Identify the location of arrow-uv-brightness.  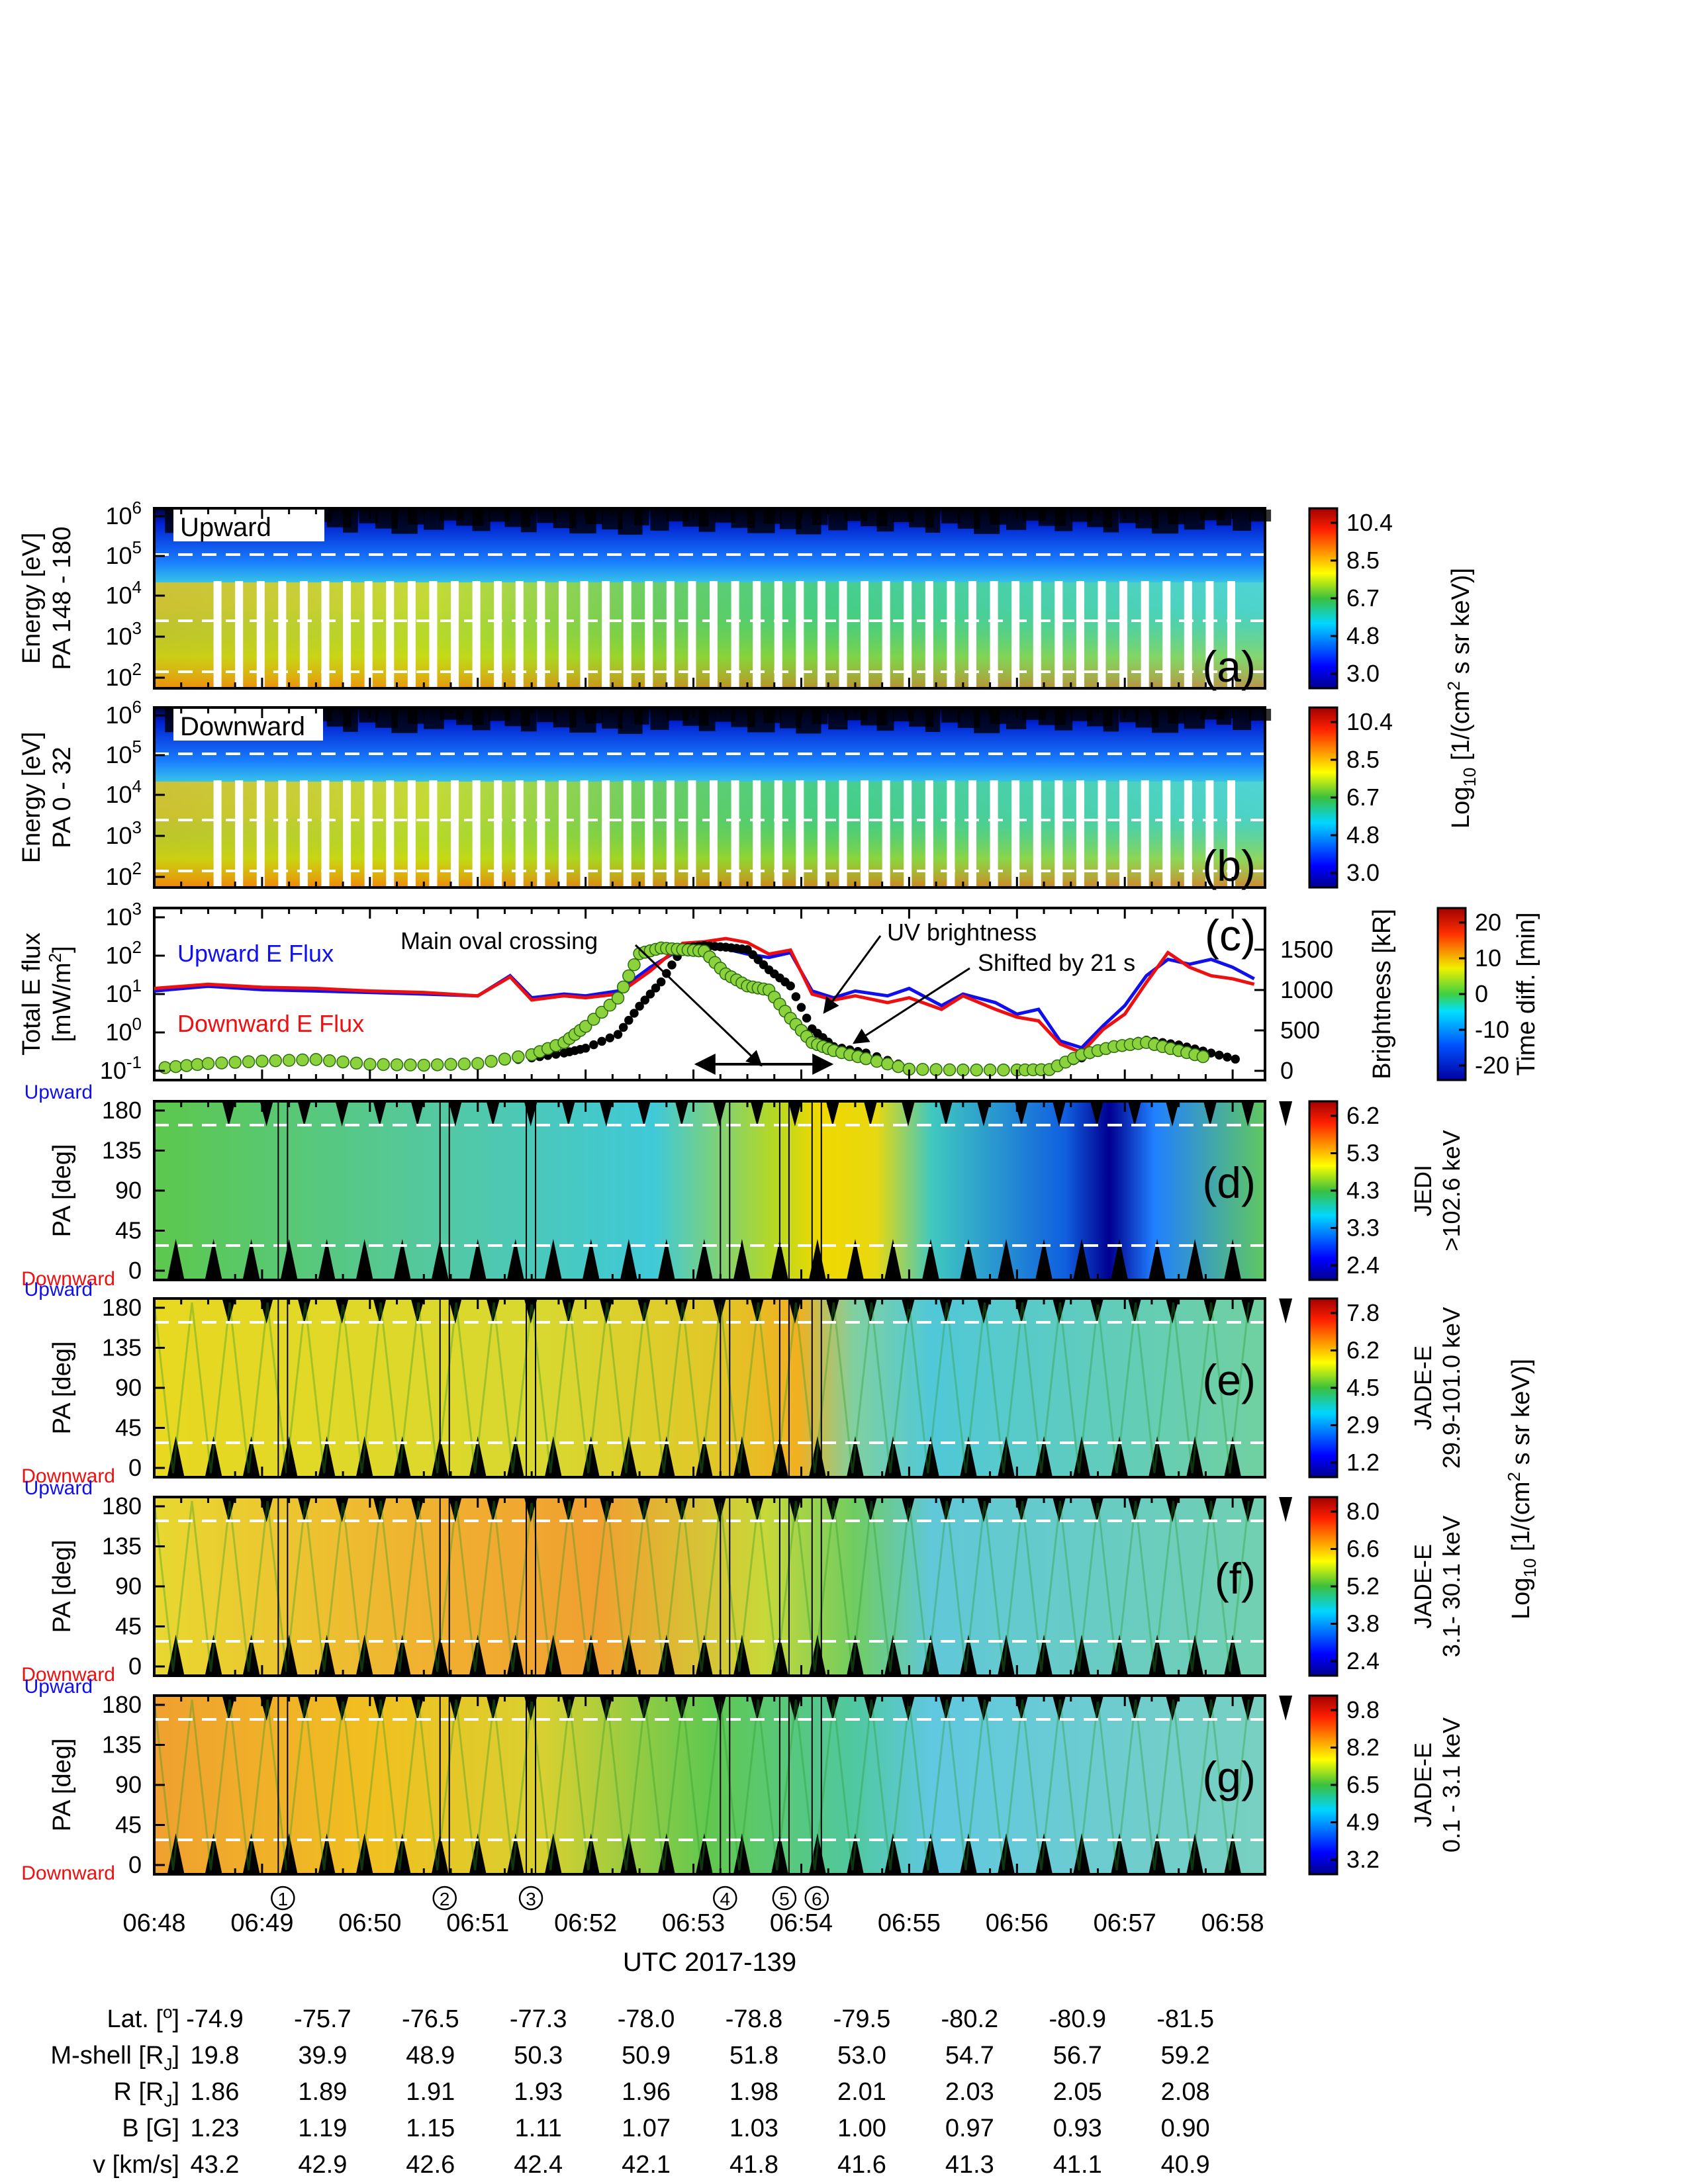
(852, 974).